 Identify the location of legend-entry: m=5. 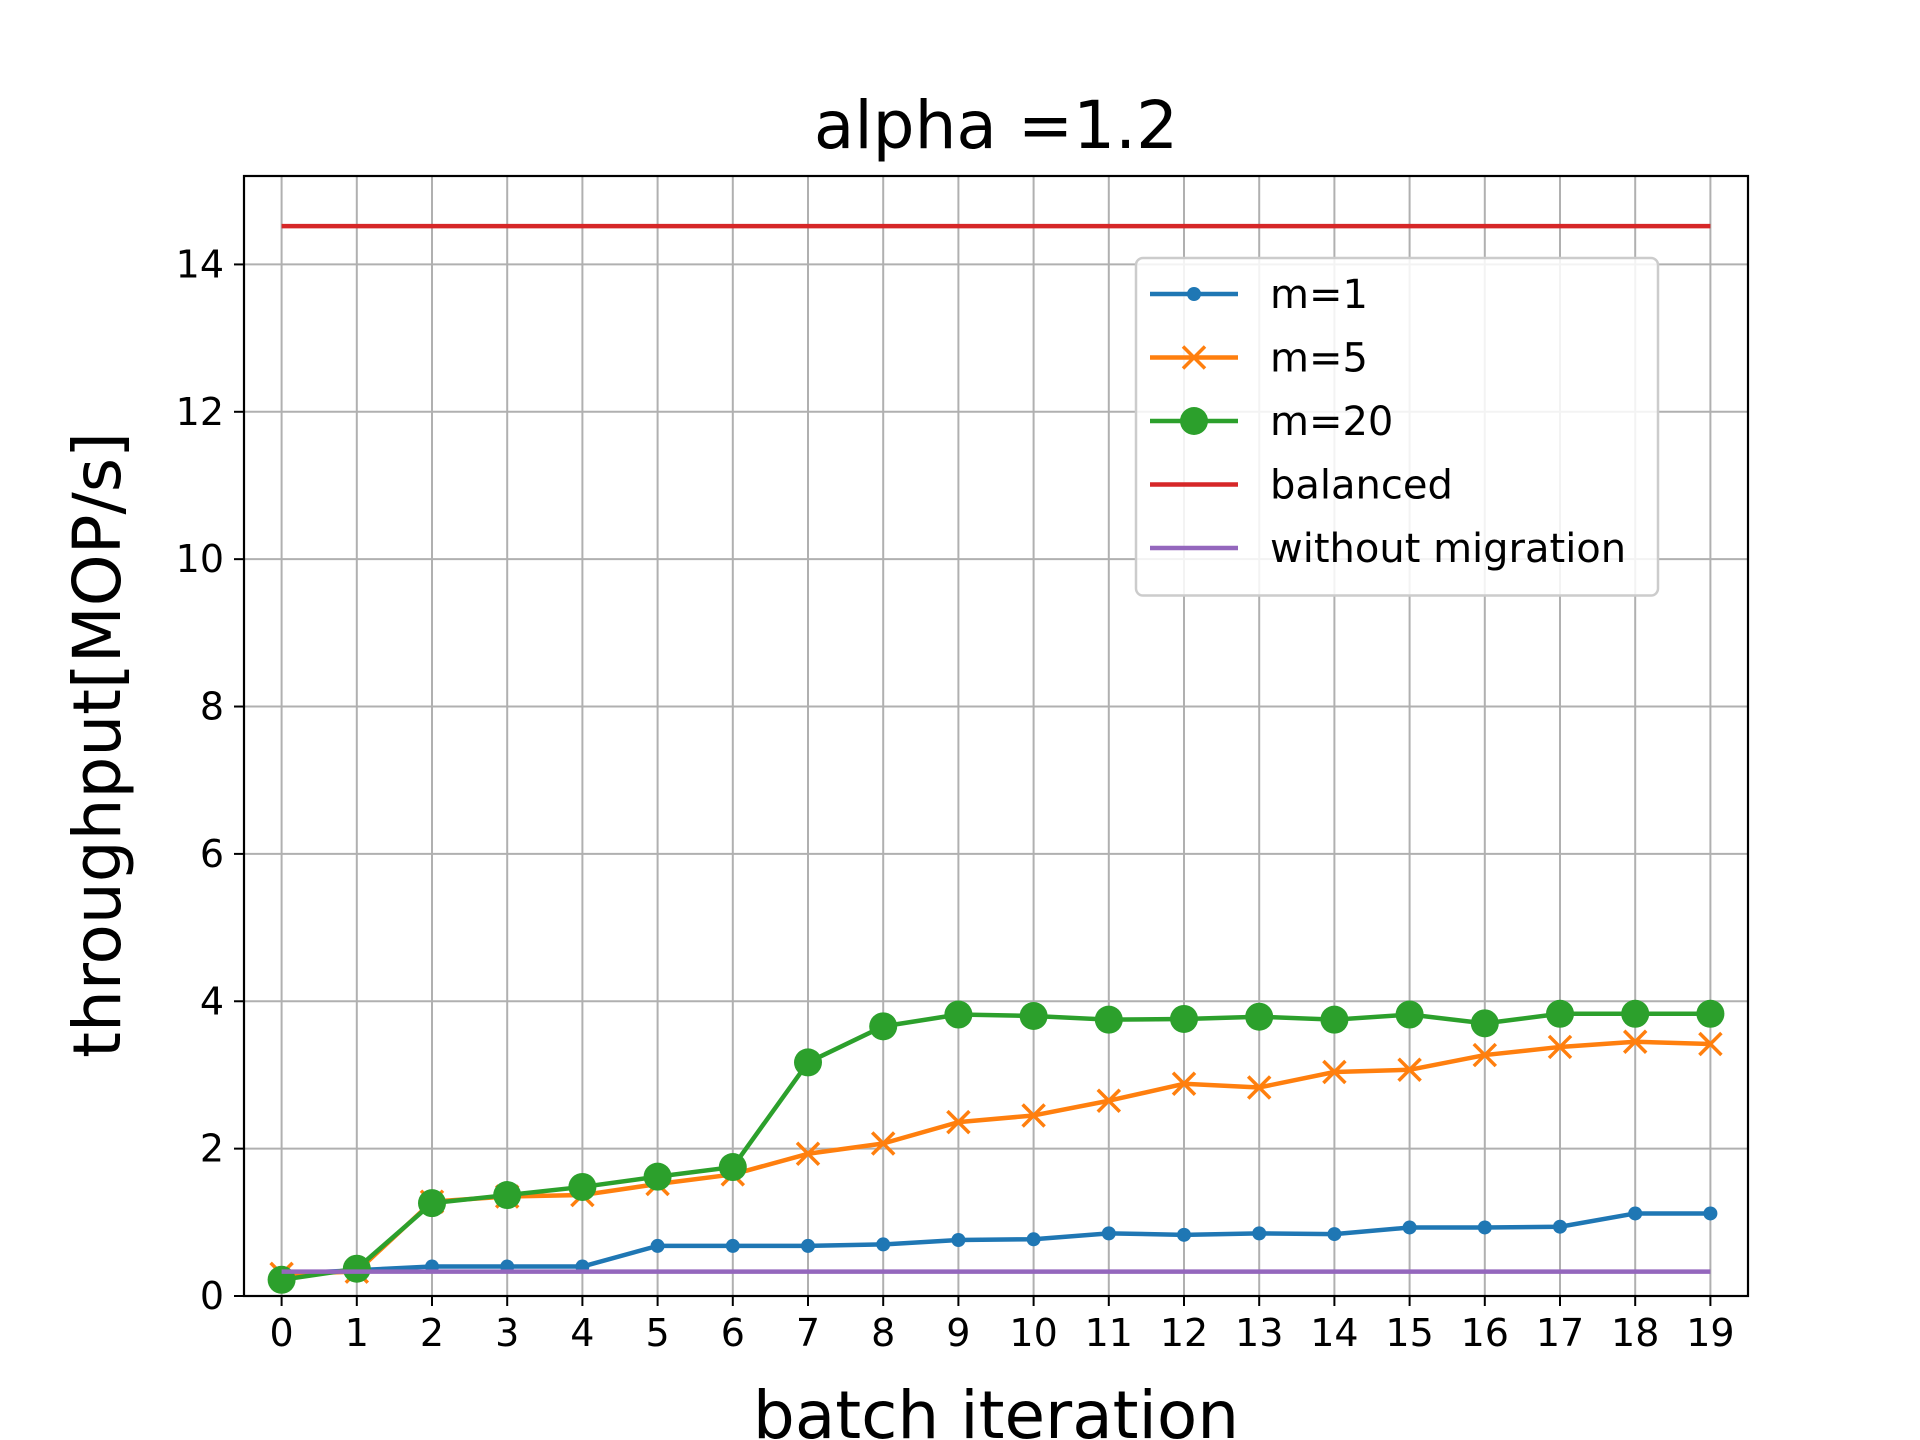
(1259, 359).